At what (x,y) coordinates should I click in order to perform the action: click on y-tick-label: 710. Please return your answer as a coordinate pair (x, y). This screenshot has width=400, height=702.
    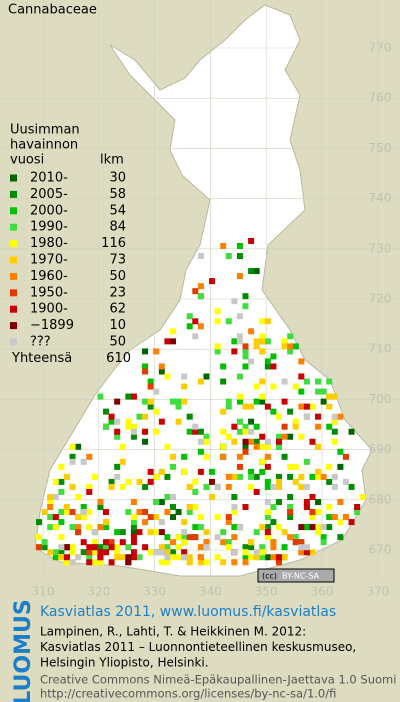
    Looking at the image, I should click on (380, 349).